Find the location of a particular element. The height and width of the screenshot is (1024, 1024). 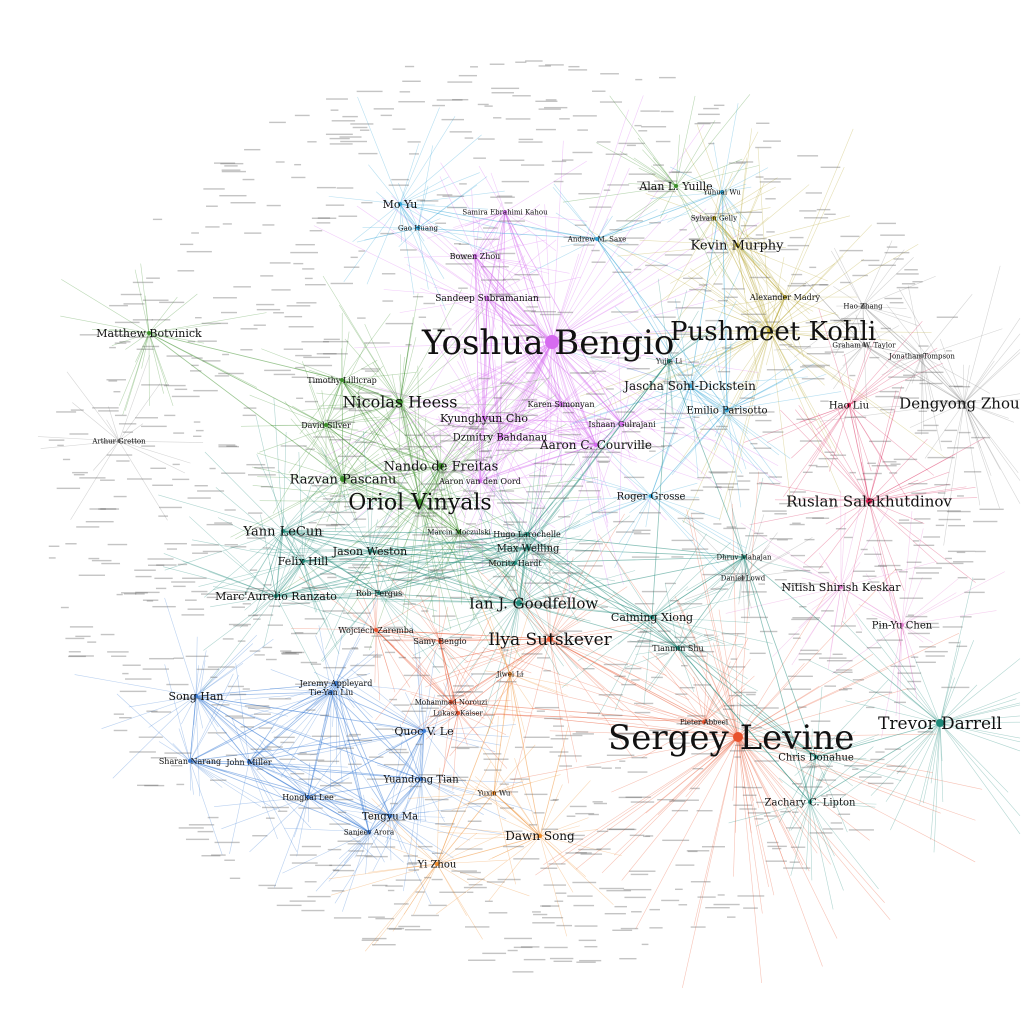

author-name-label: Jascha Sohl-Dickstein is located at coordinates (689, 386).